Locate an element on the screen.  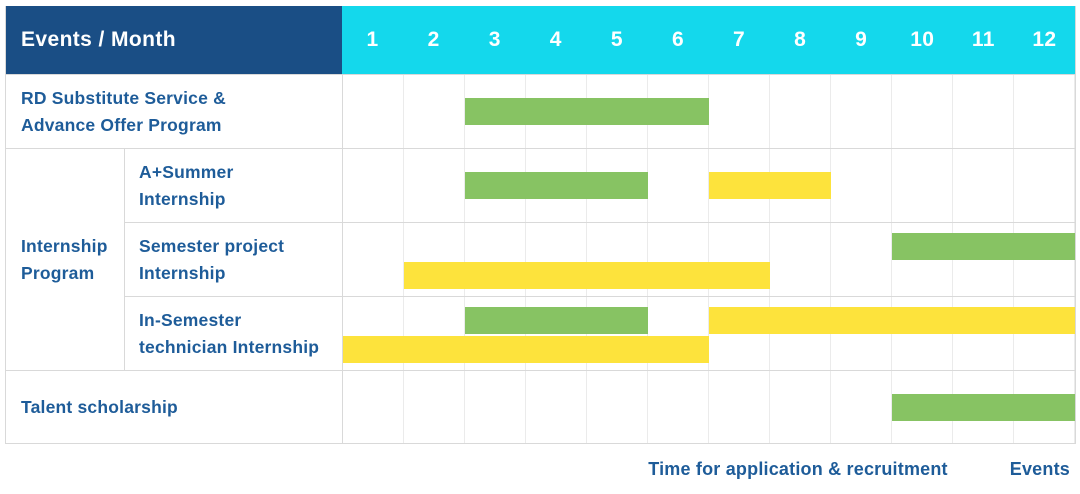
month-header-cell: 6 is located at coordinates (677, 39).